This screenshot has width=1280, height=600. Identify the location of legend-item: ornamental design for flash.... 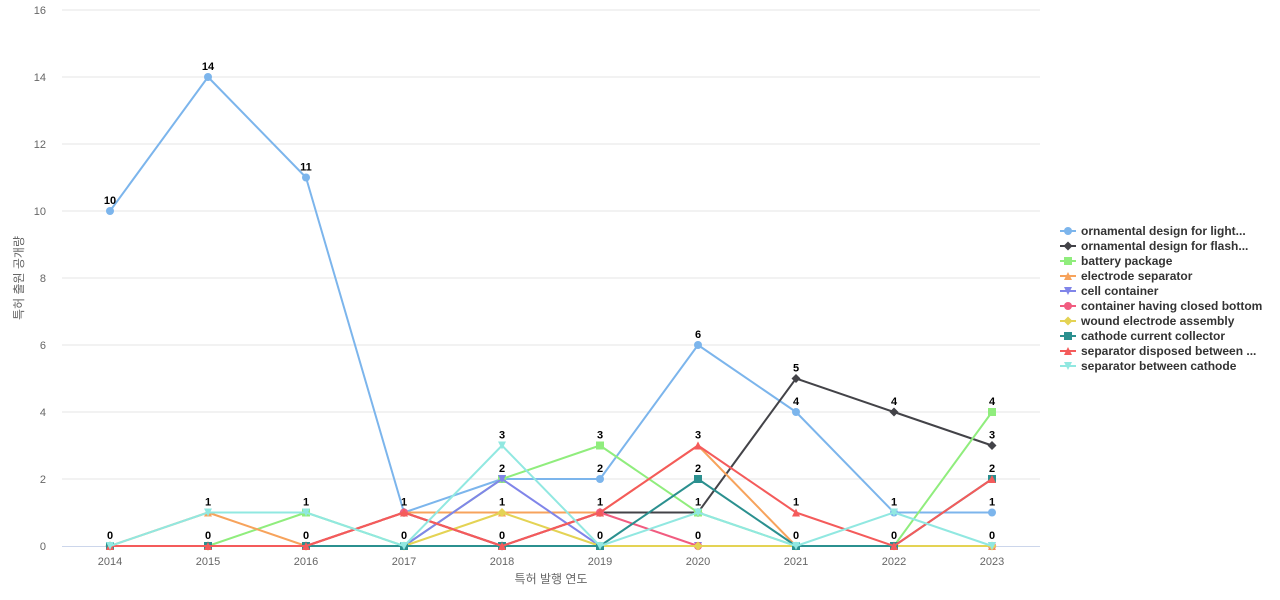
(1154, 246).